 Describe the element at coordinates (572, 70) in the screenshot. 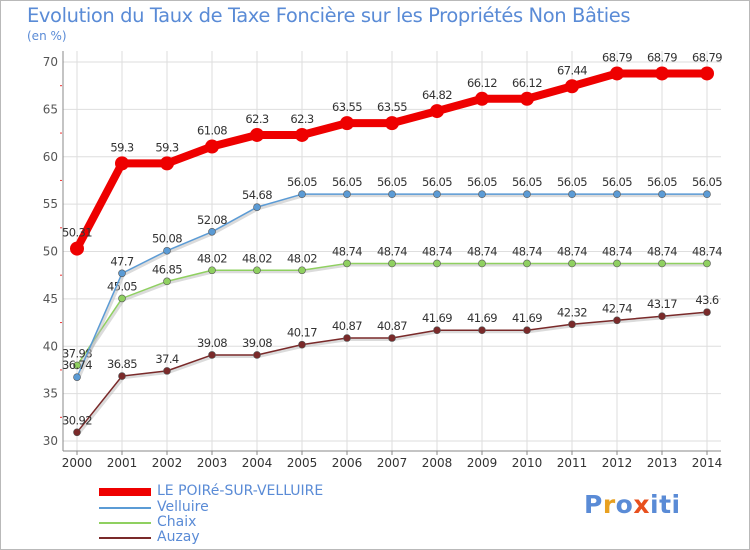

I see `data-label: 67.44` at that location.